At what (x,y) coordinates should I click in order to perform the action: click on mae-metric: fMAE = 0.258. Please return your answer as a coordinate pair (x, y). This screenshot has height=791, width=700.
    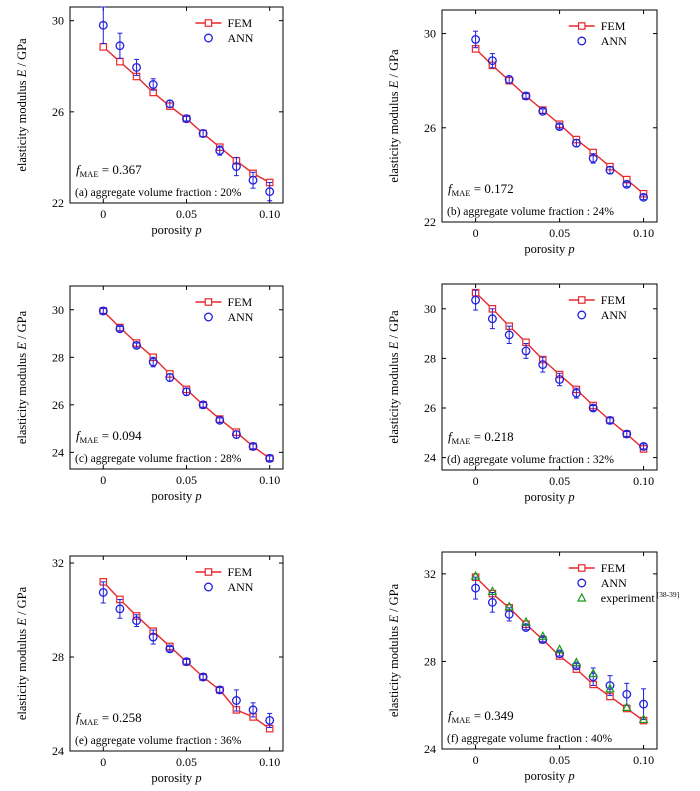
    Looking at the image, I should click on (109, 718).